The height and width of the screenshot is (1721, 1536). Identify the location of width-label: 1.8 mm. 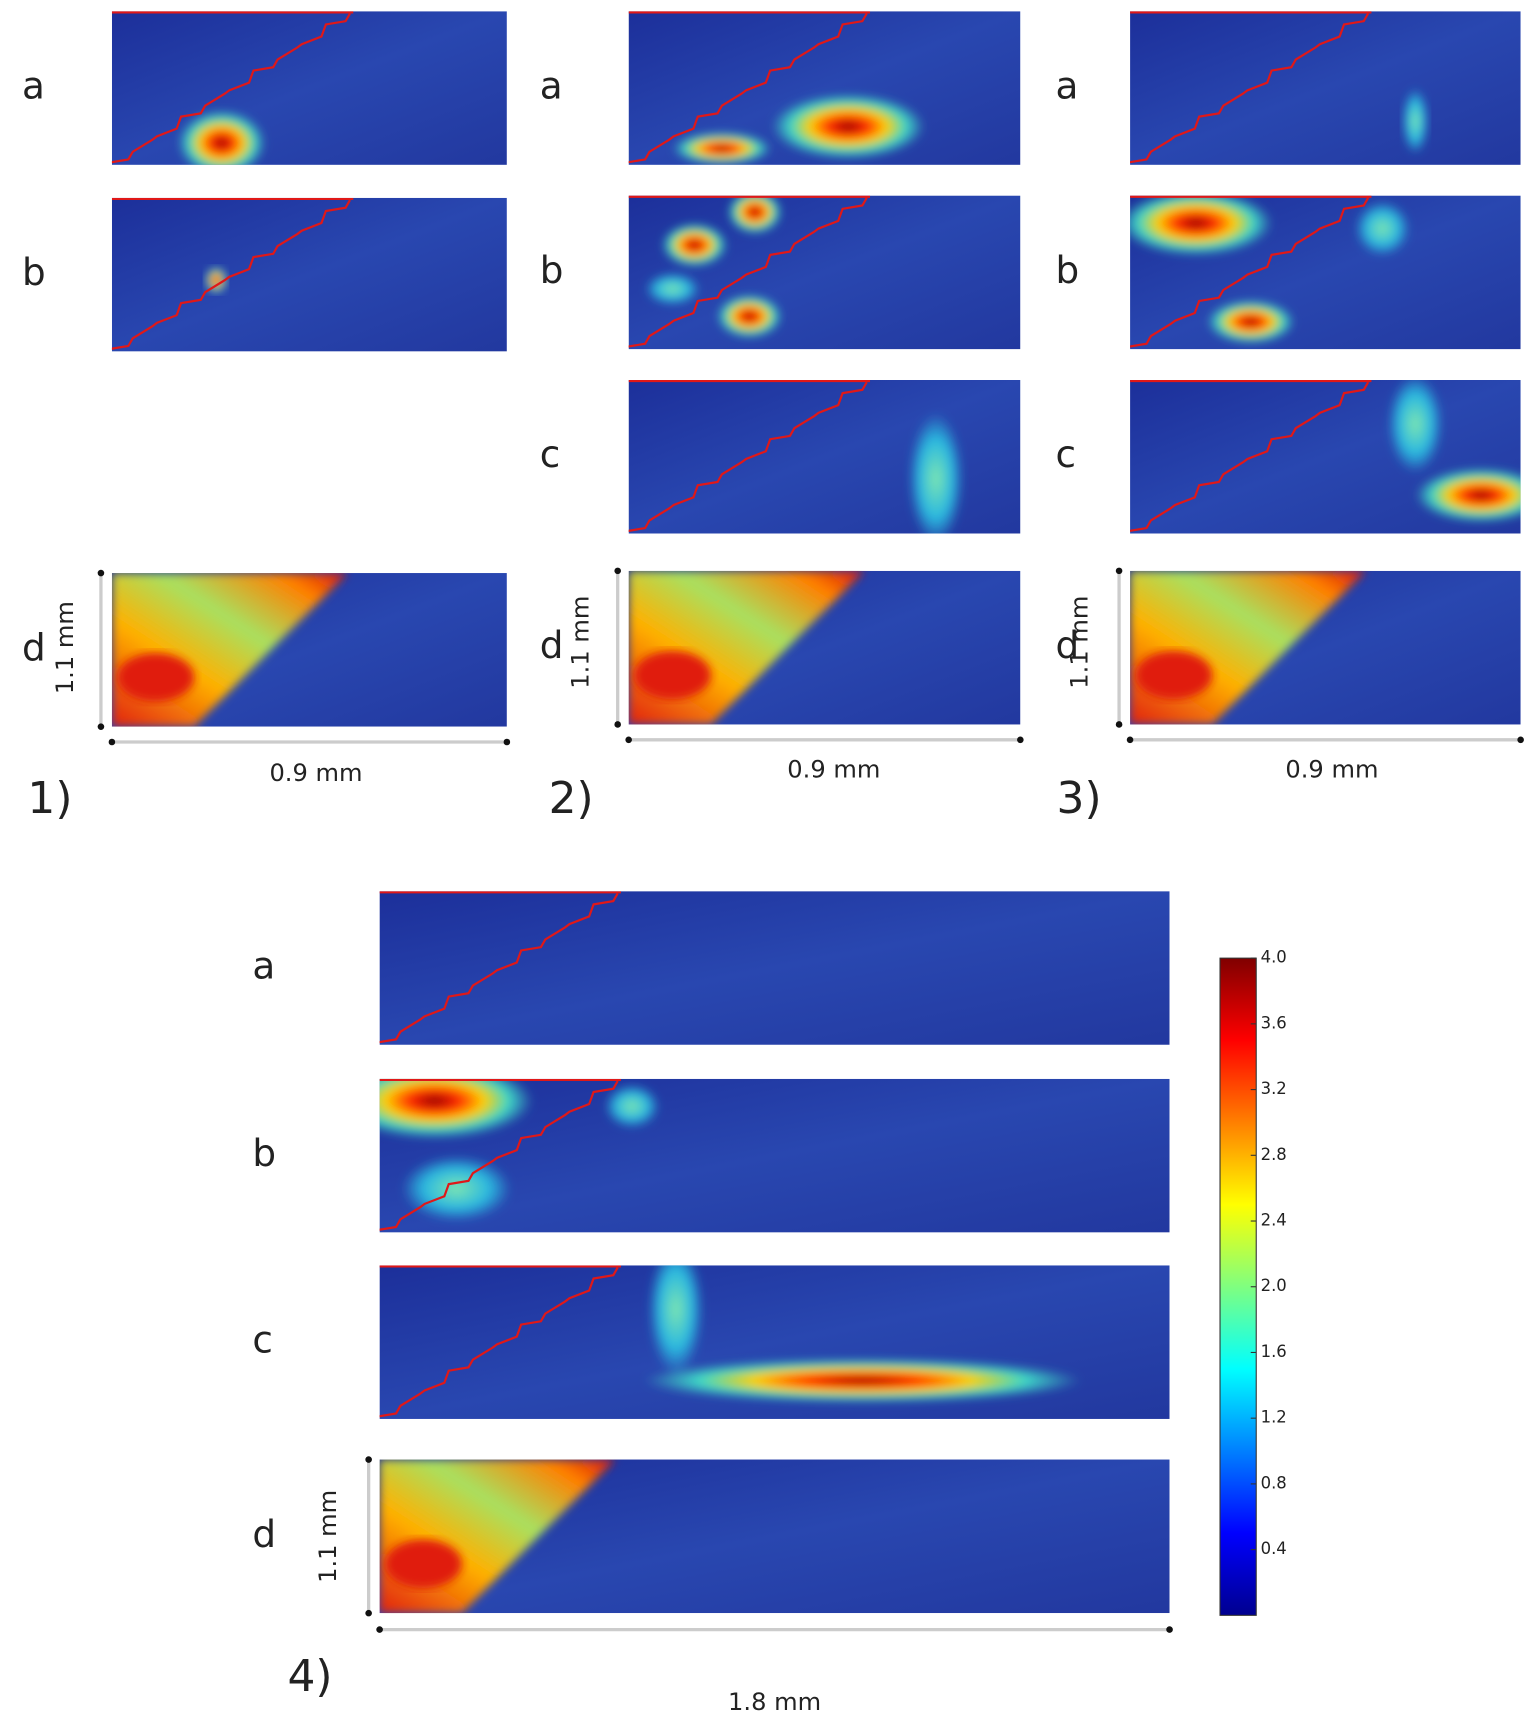
(774, 1702).